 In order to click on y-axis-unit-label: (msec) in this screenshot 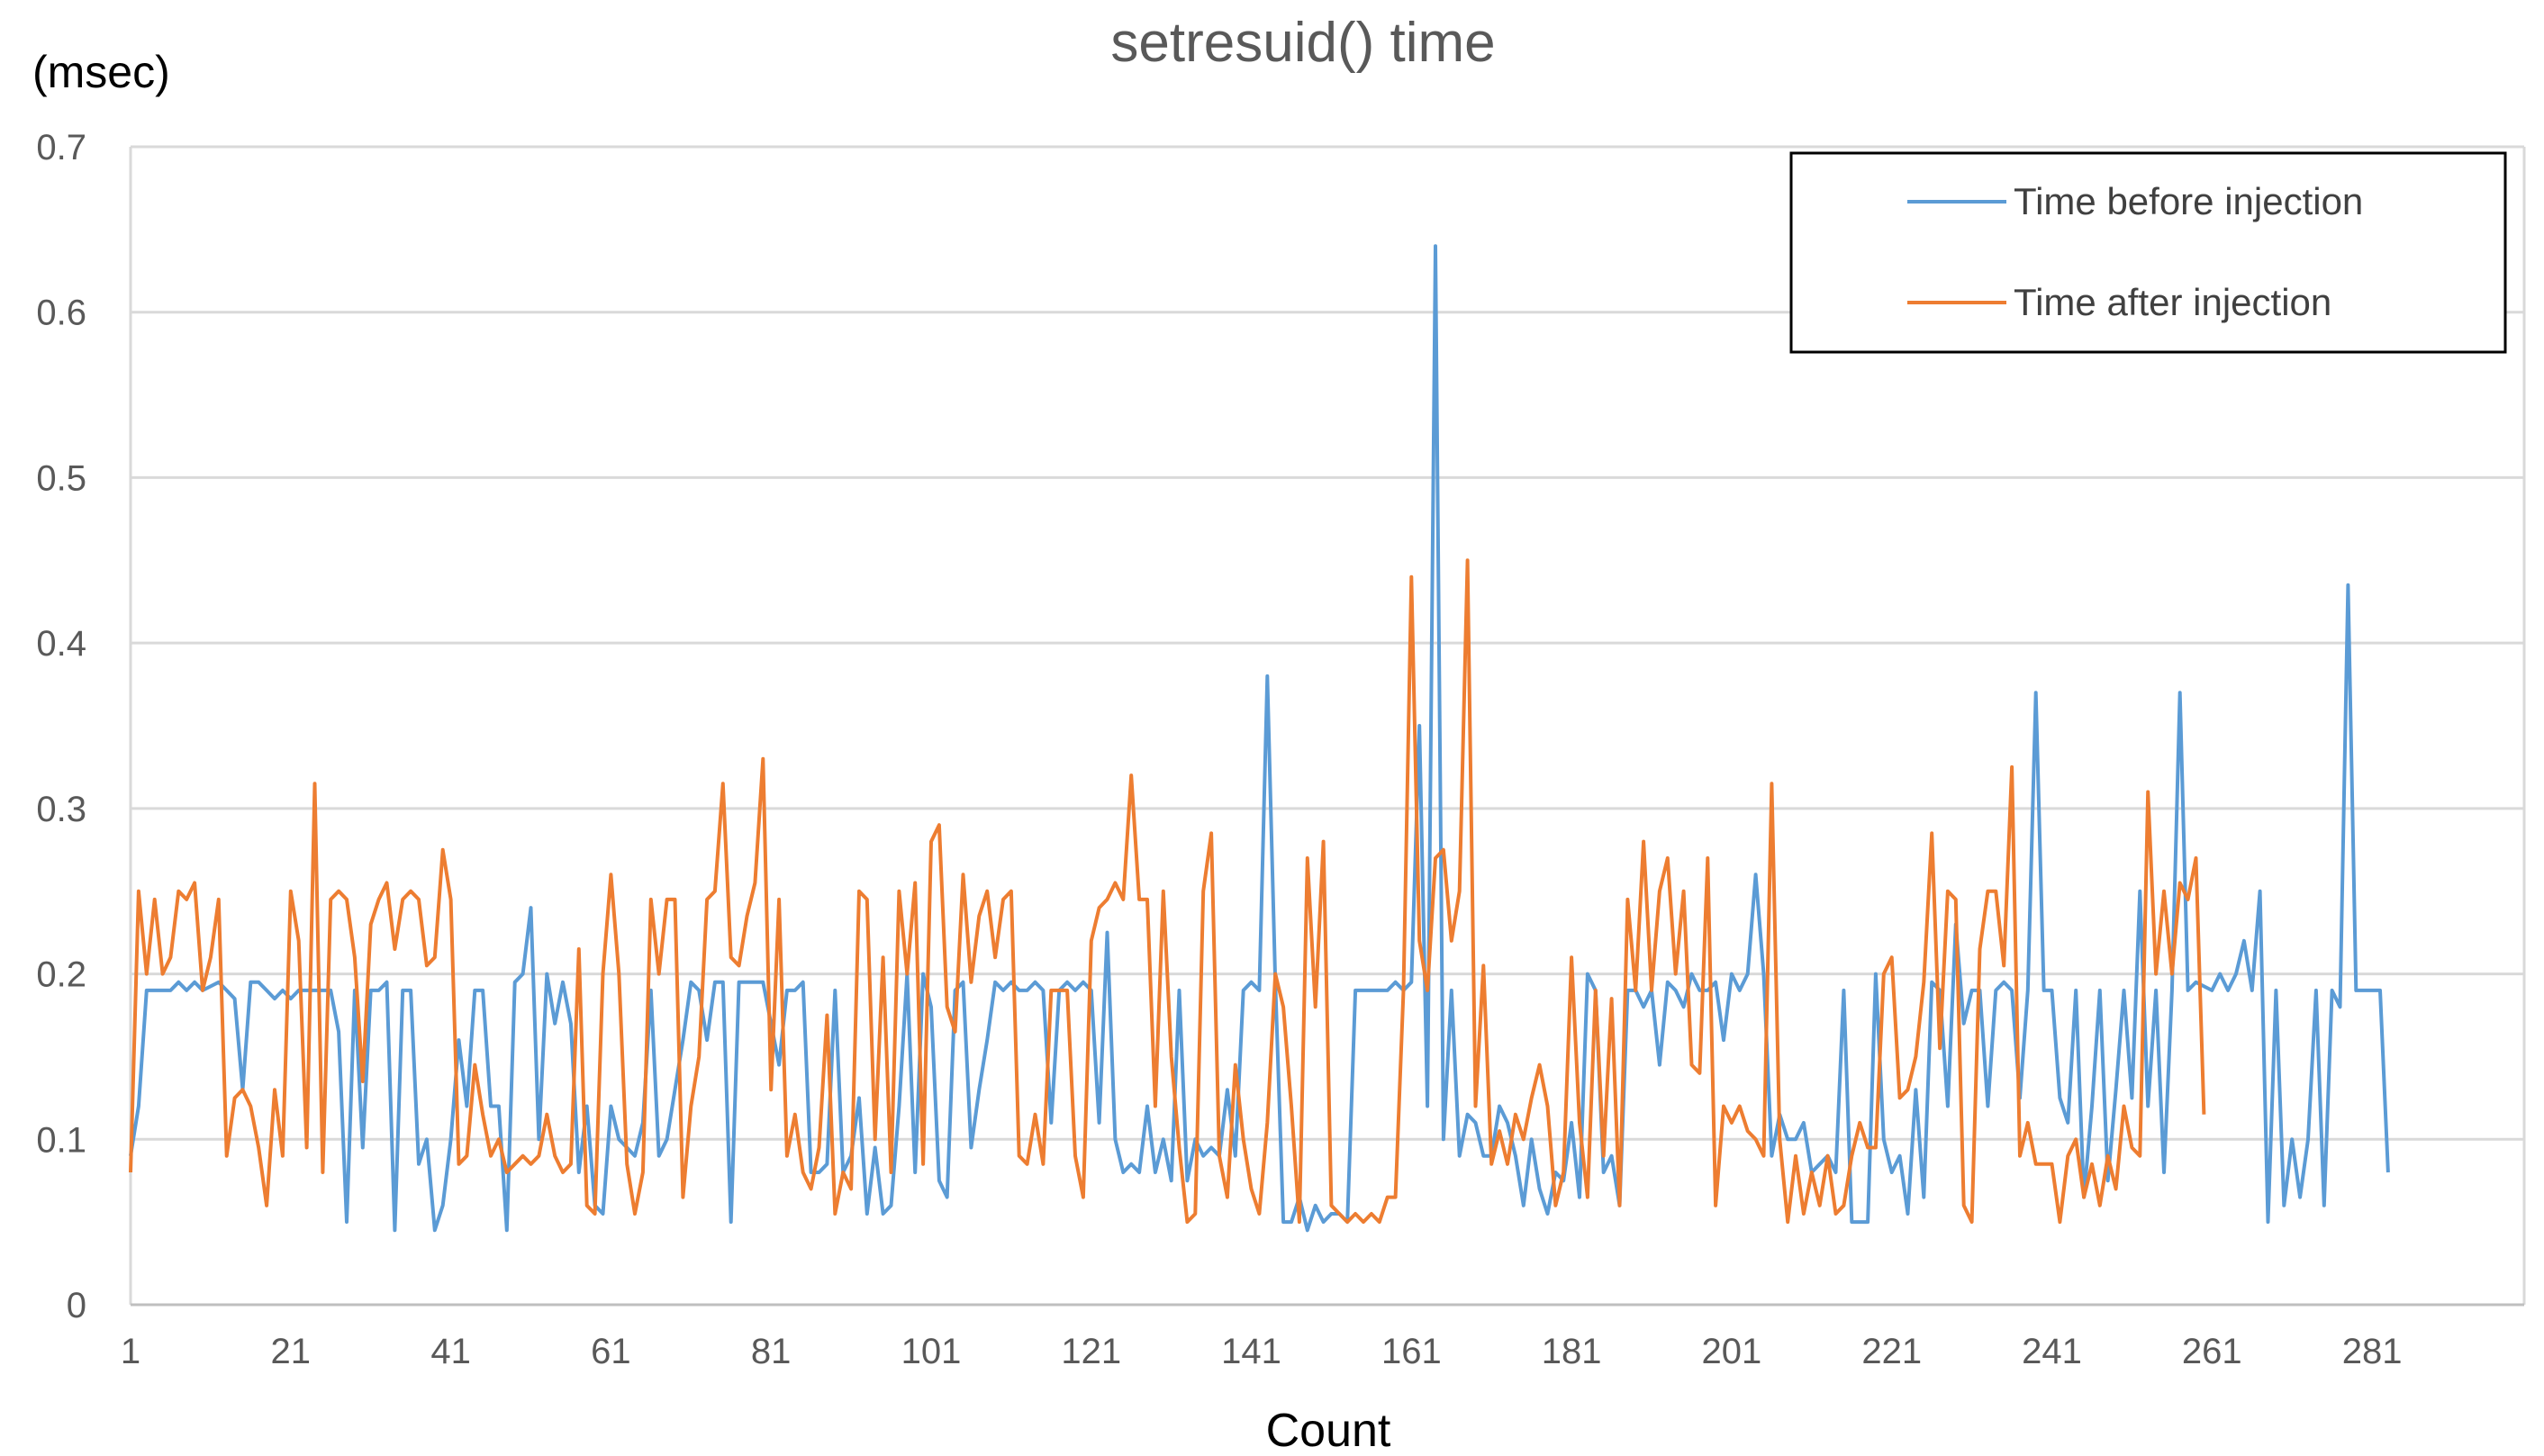, I will do `click(101, 72)`.